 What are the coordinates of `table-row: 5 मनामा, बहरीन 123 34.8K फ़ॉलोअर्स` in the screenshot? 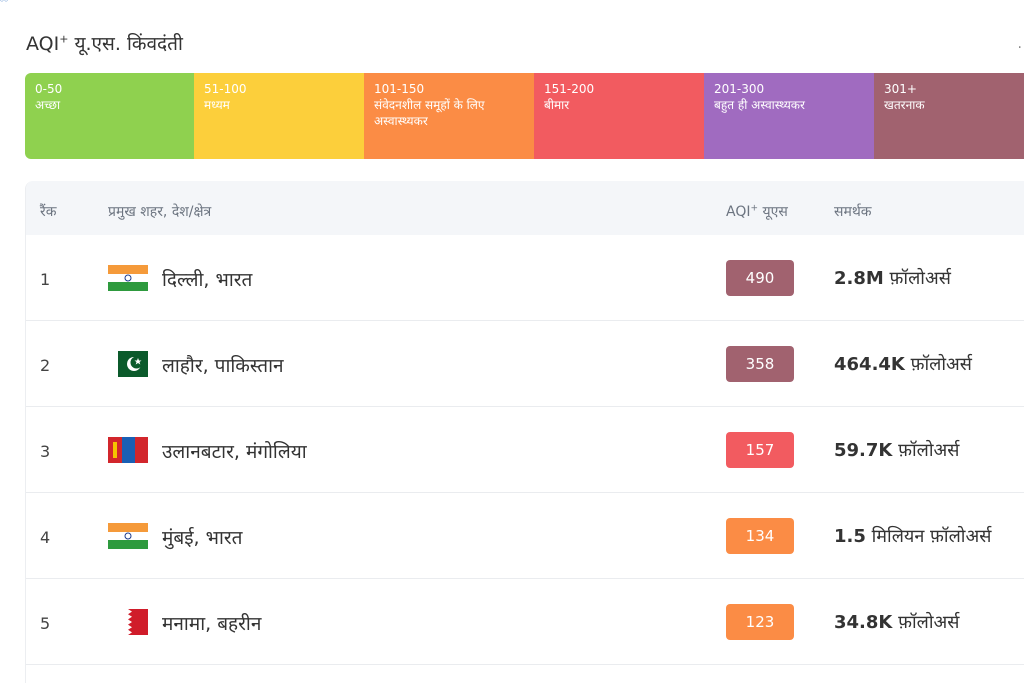 It's located at (525, 622).